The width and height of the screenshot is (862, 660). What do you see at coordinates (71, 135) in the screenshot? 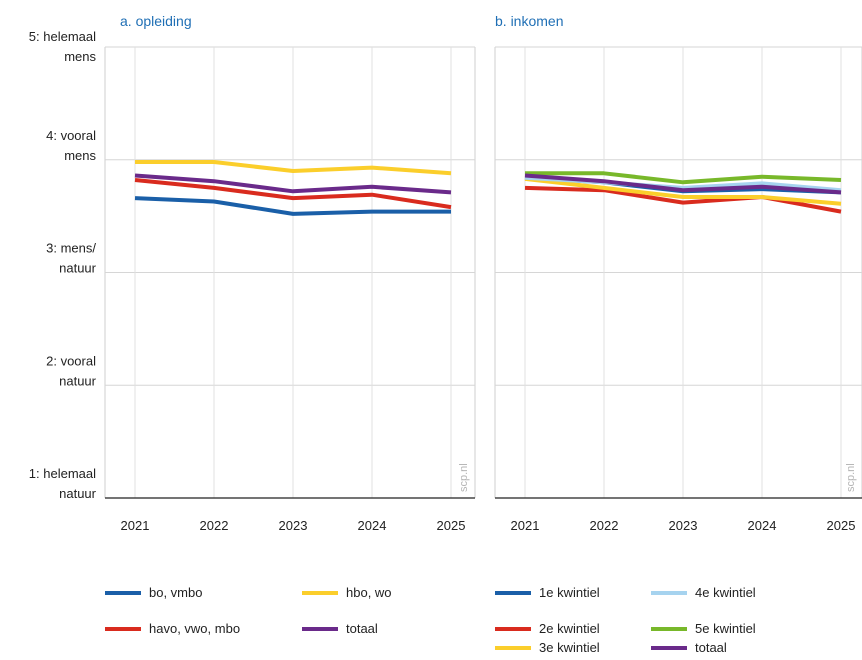
I see `y-tick-label: 4: vooral` at bounding box center [71, 135].